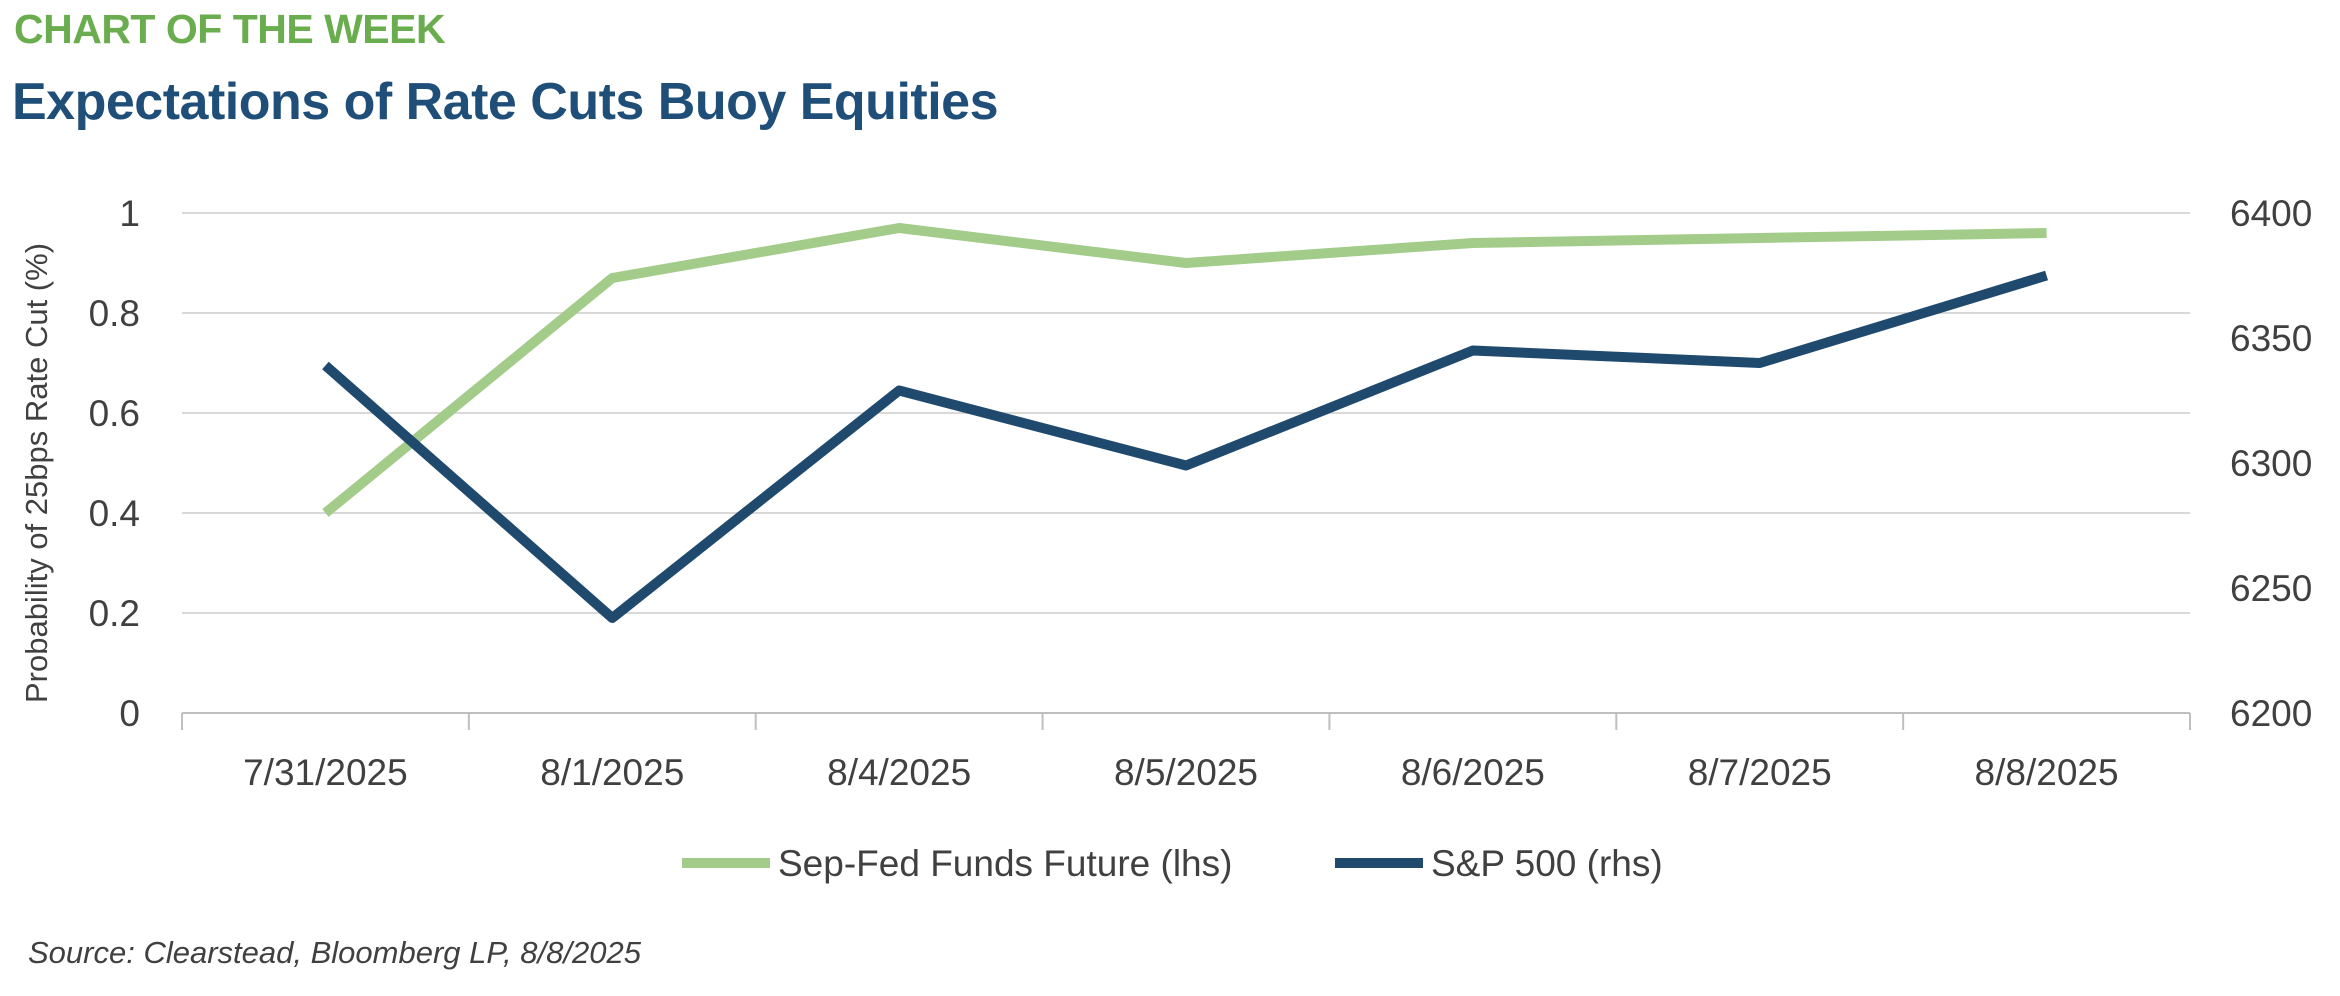  I want to click on y-left-axis-title: Probability of 25bps Rate Cut (%), so click(36, 473).